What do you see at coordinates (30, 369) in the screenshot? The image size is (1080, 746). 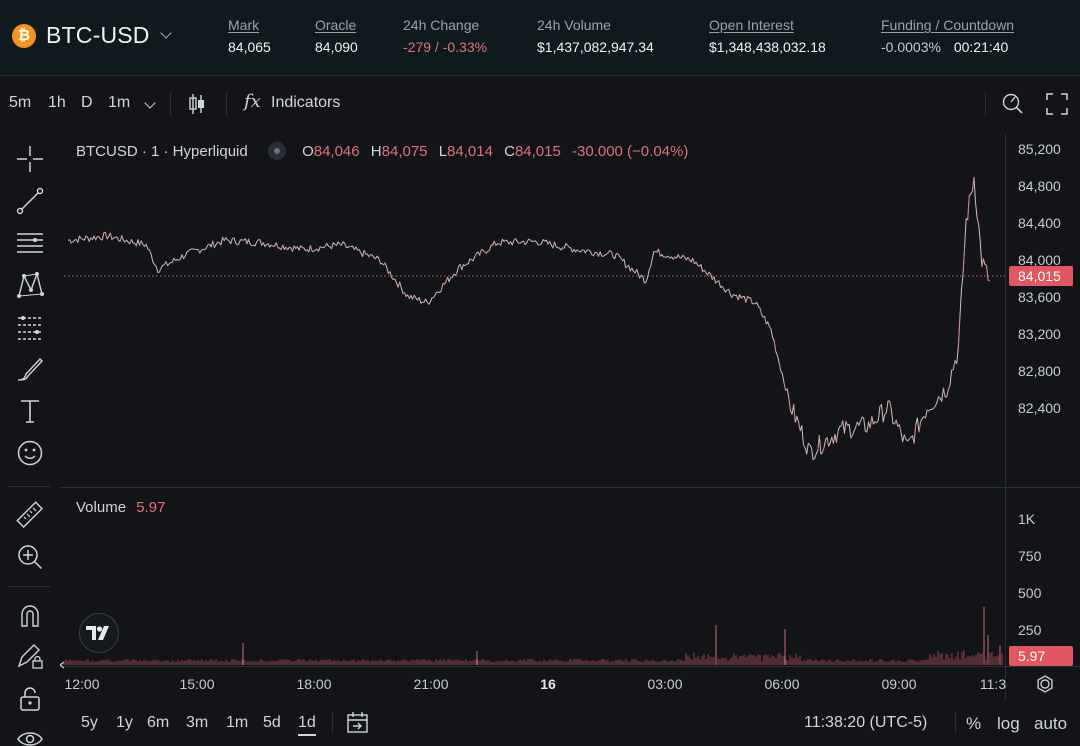 I see `brush-tool` at bounding box center [30, 369].